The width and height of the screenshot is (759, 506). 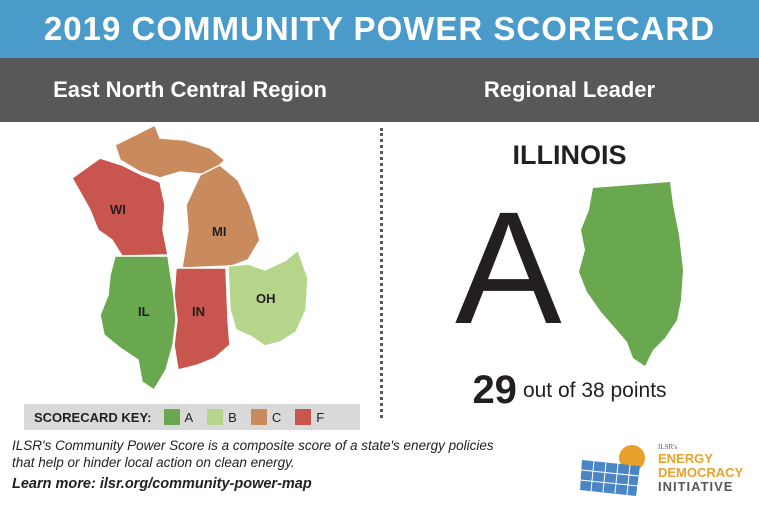 I want to click on state-wi, so click(x=120, y=207).